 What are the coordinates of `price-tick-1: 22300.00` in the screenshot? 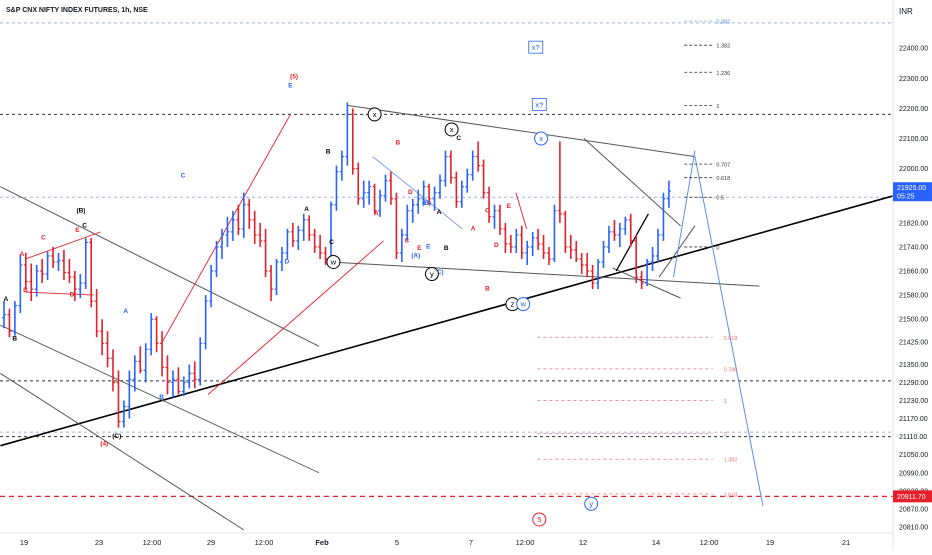 It's located at (913, 79).